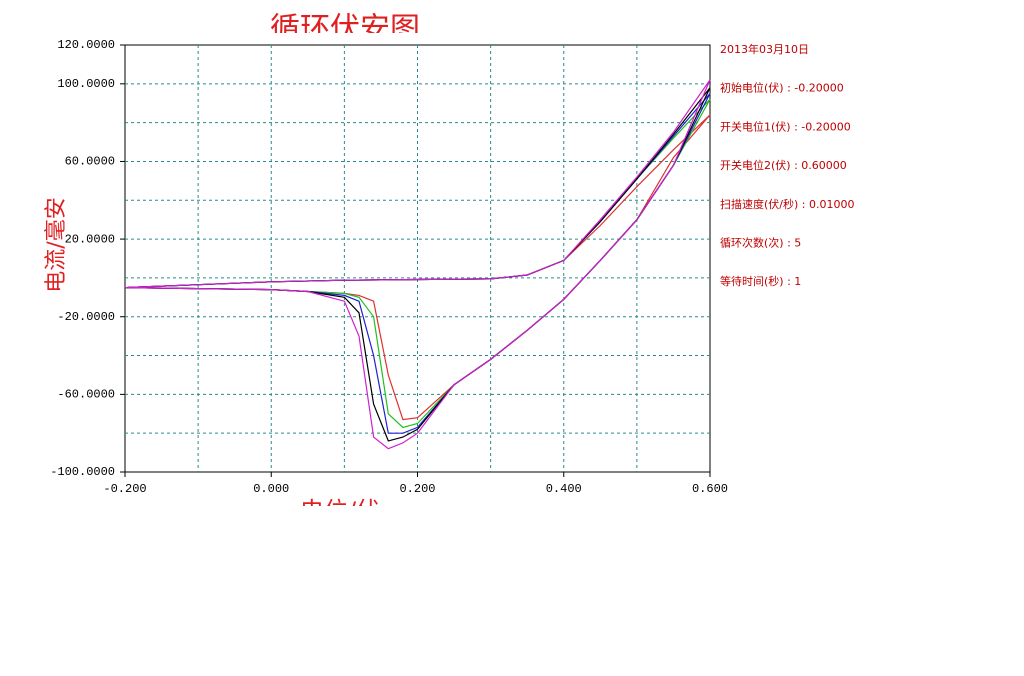 The width and height of the screenshot is (1024, 676). I want to click on annotation: 等待时间(秒) : 1, so click(760, 281).